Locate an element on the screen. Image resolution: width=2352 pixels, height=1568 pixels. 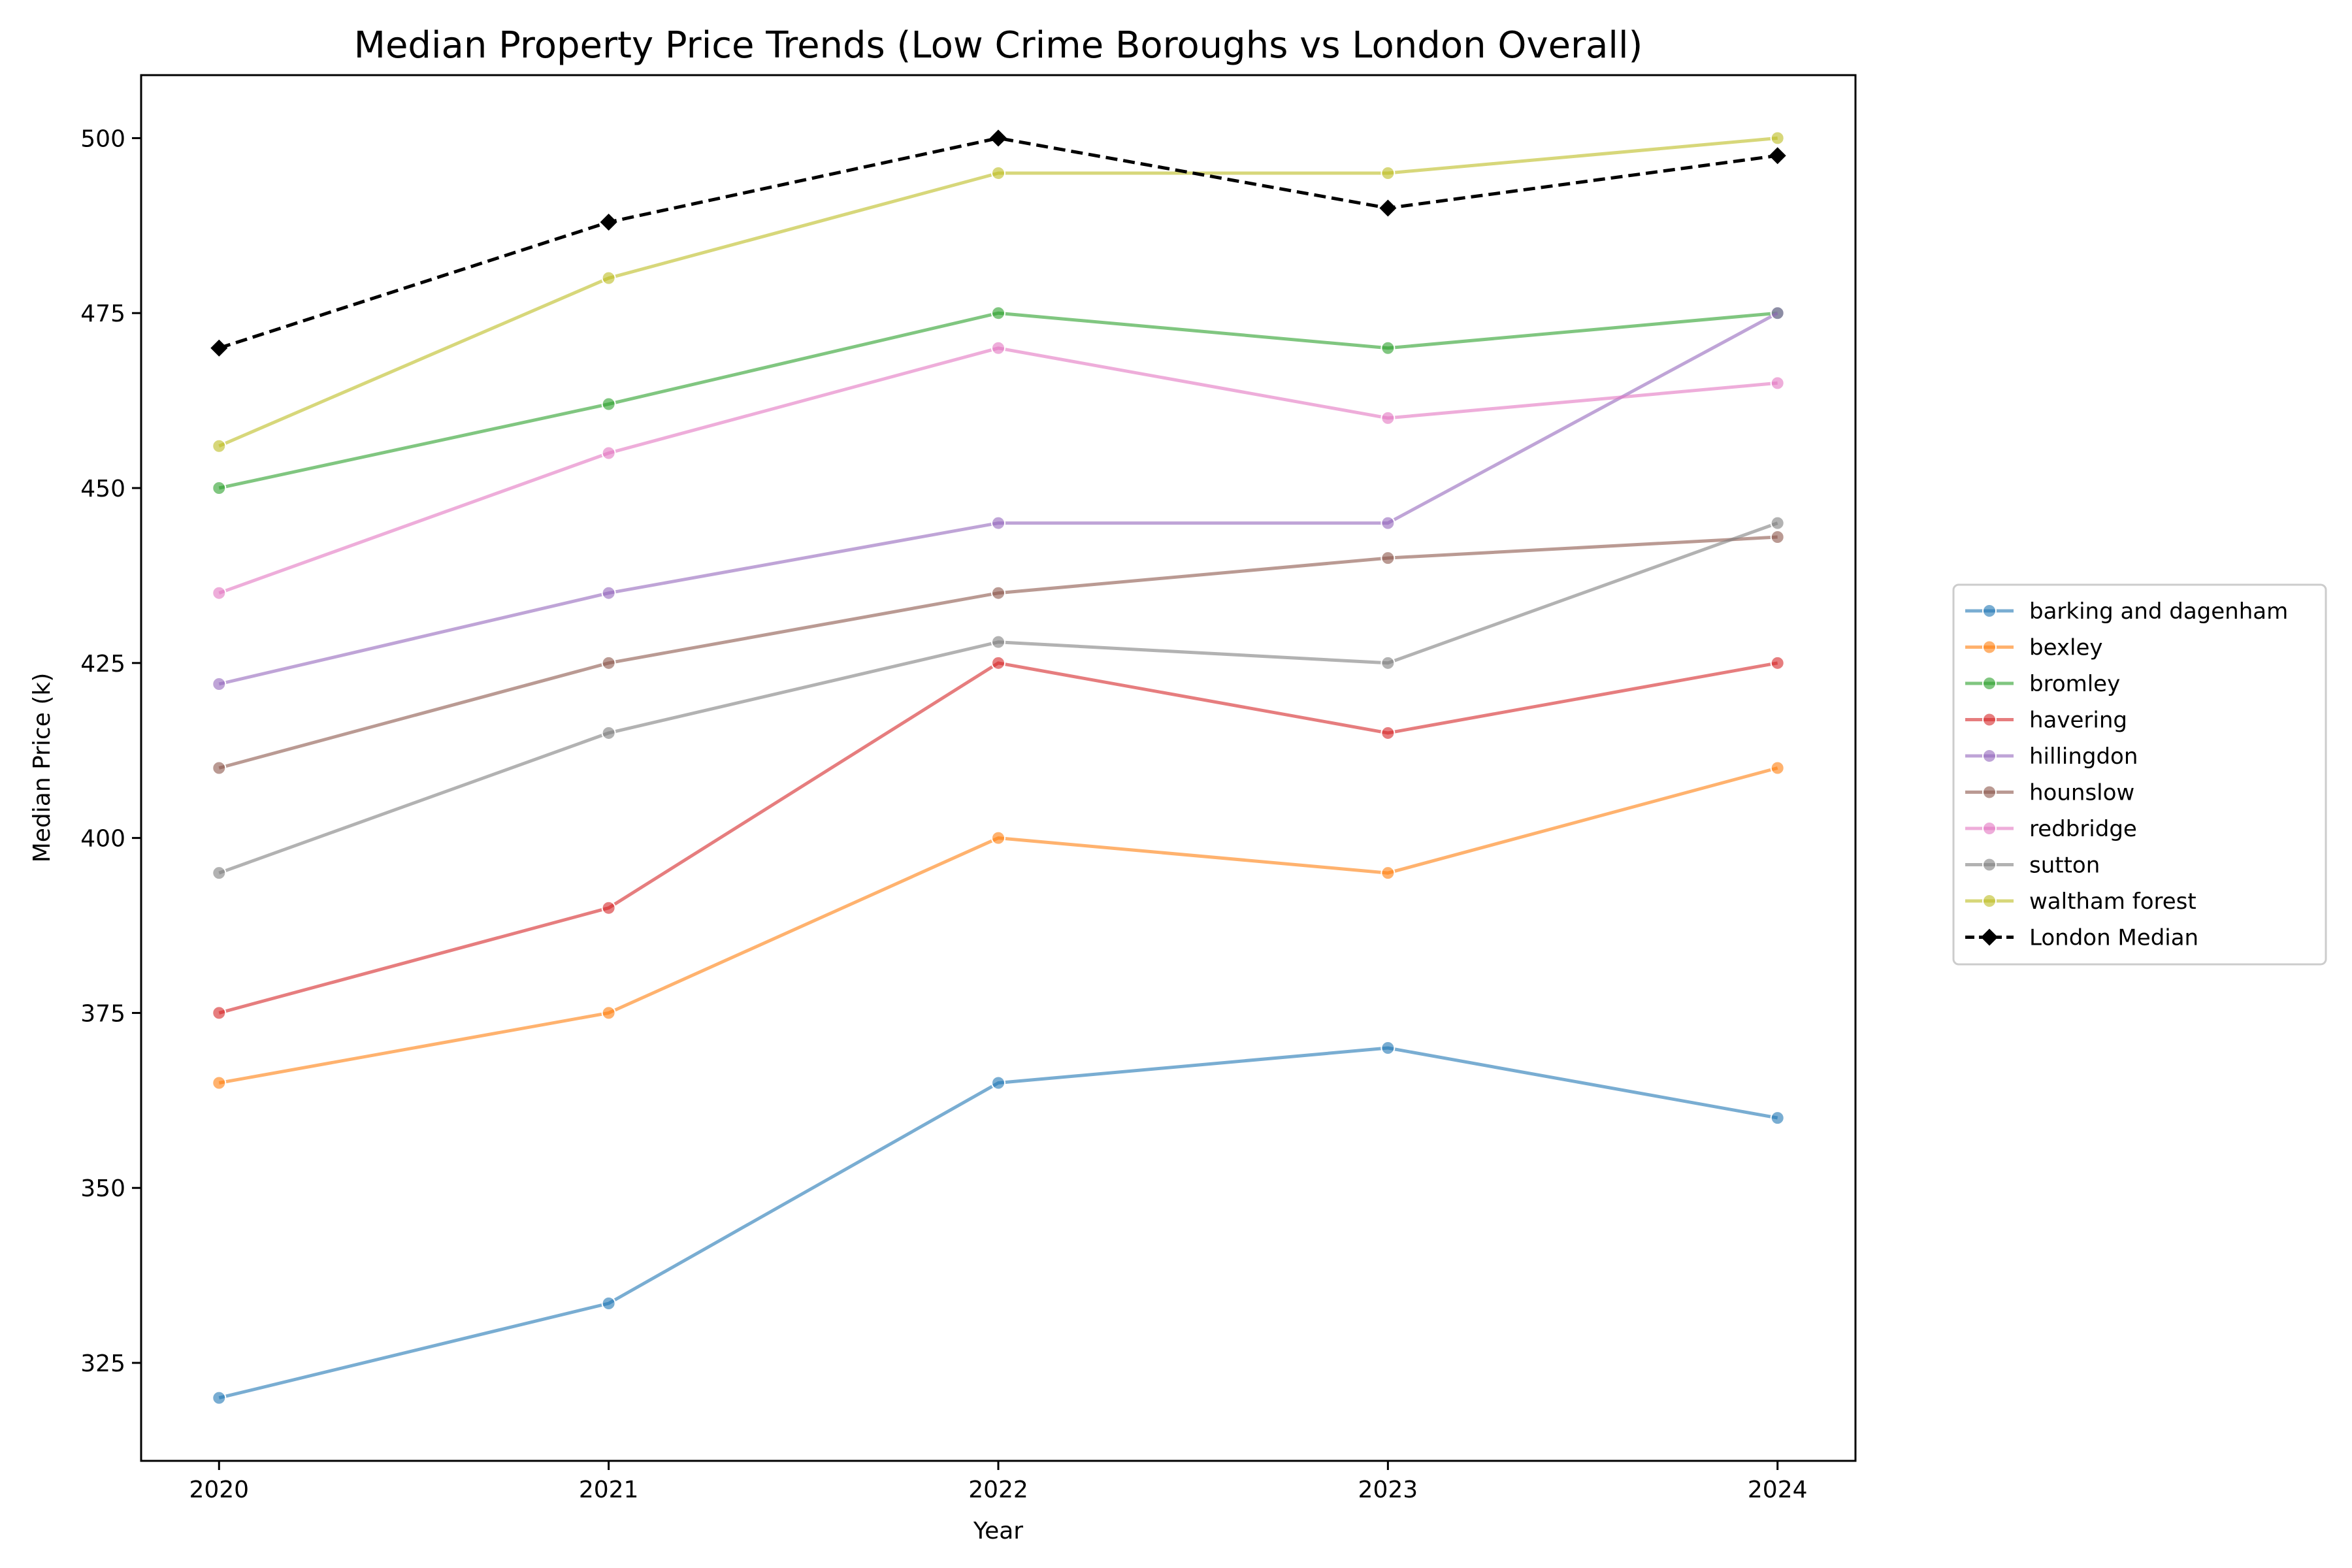
x-tick-label-2020: 2020 is located at coordinates (219, 1490).